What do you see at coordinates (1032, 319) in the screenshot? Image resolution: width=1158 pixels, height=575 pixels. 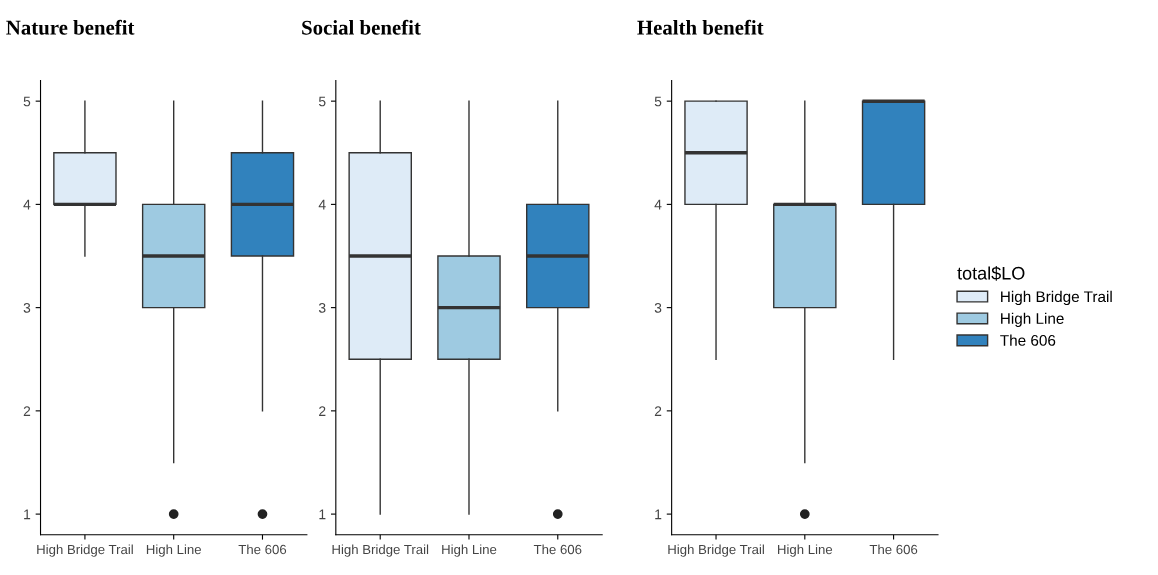 I see `legend-label: High Line` at bounding box center [1032, 319].